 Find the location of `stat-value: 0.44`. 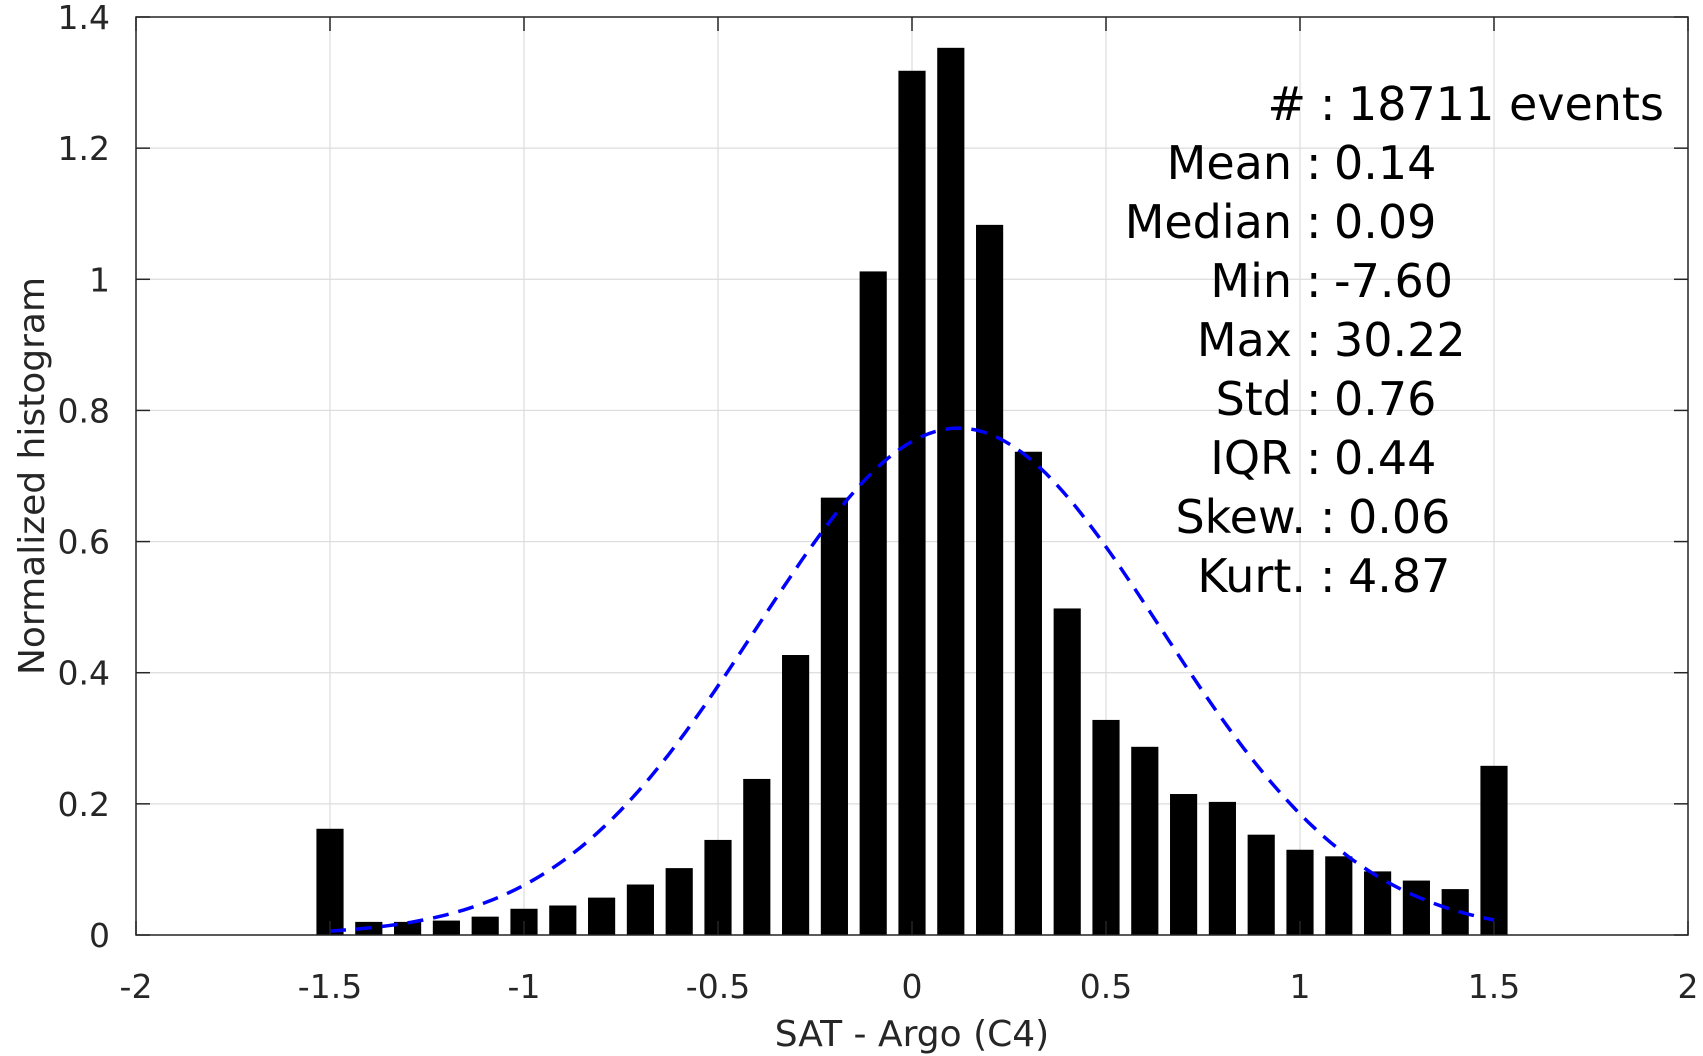

stat-value: 0.44 is located at coordinates (1385, 458).